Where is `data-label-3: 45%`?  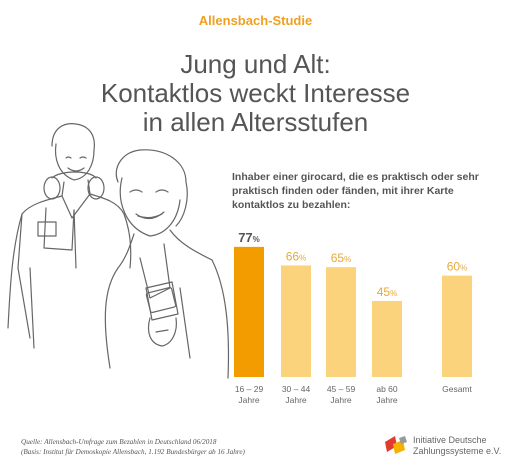 data-label-3: 45% is located at coordinates (387, 292).